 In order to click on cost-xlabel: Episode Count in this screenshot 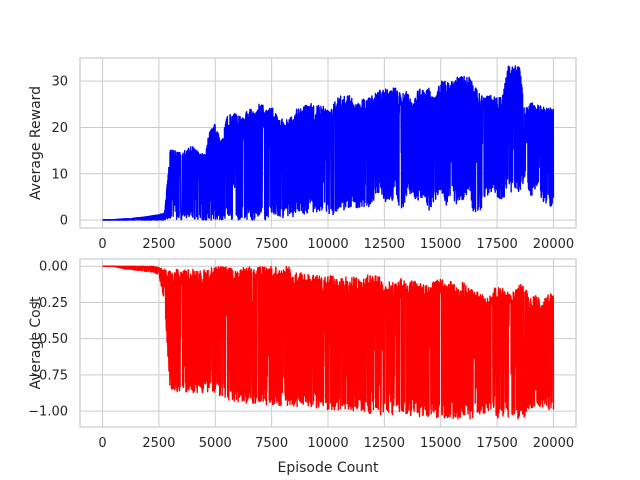, I will do `click(328, 468)`.